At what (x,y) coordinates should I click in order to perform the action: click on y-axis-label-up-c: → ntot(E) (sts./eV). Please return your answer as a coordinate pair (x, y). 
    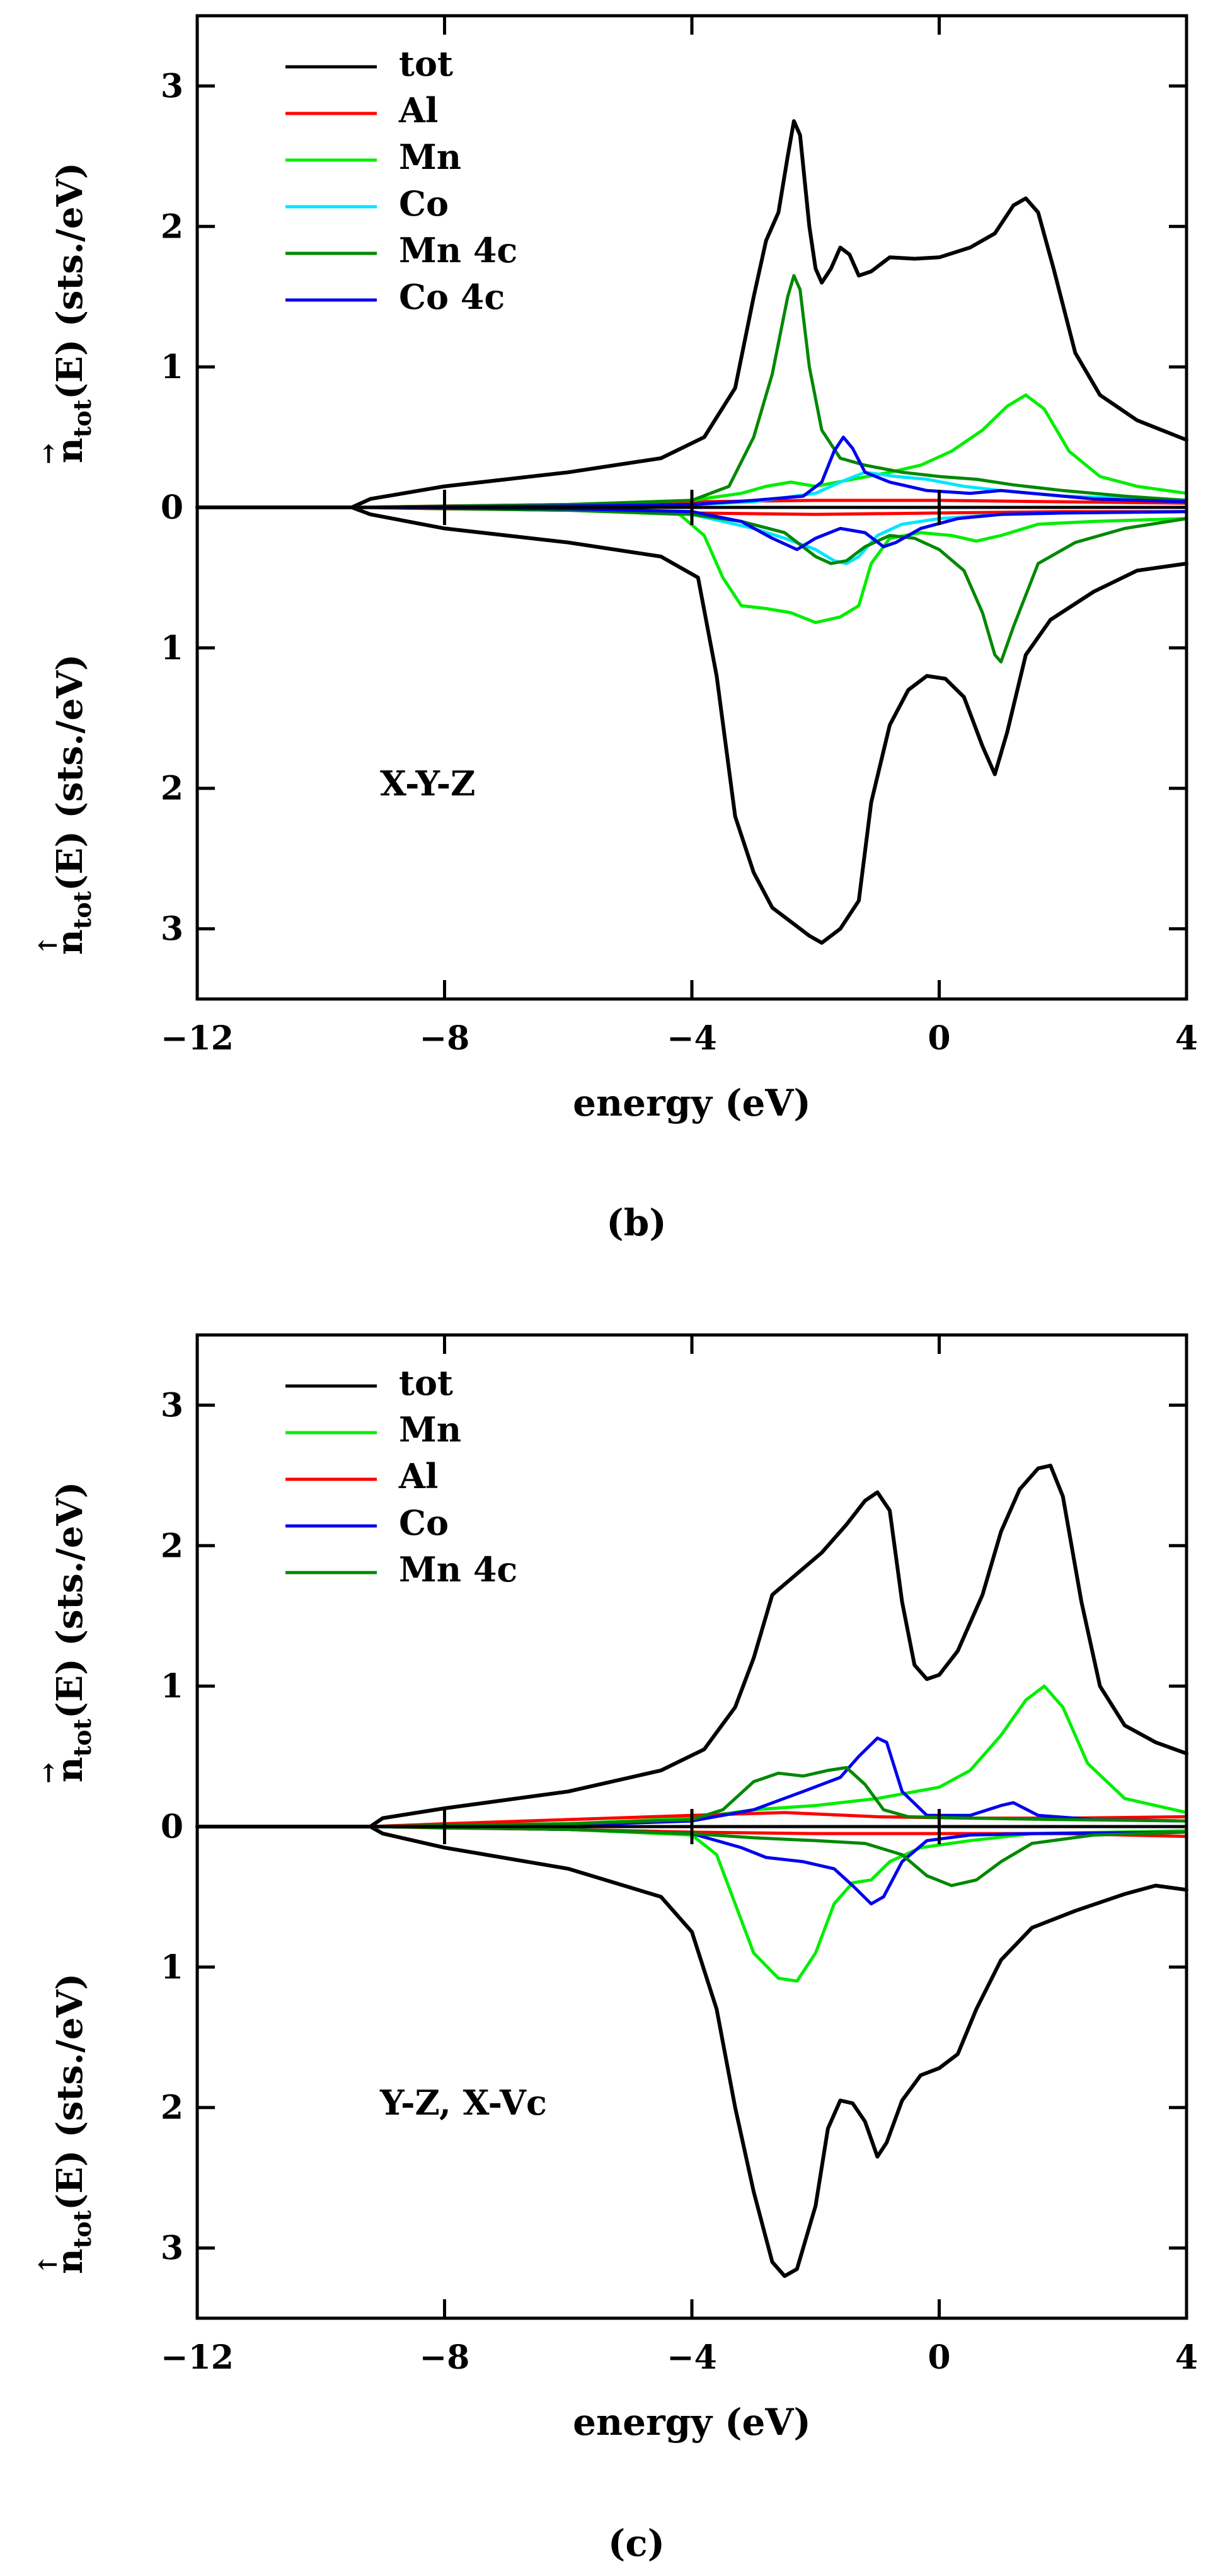
    Looking at the image, I should click on (64, 1633).